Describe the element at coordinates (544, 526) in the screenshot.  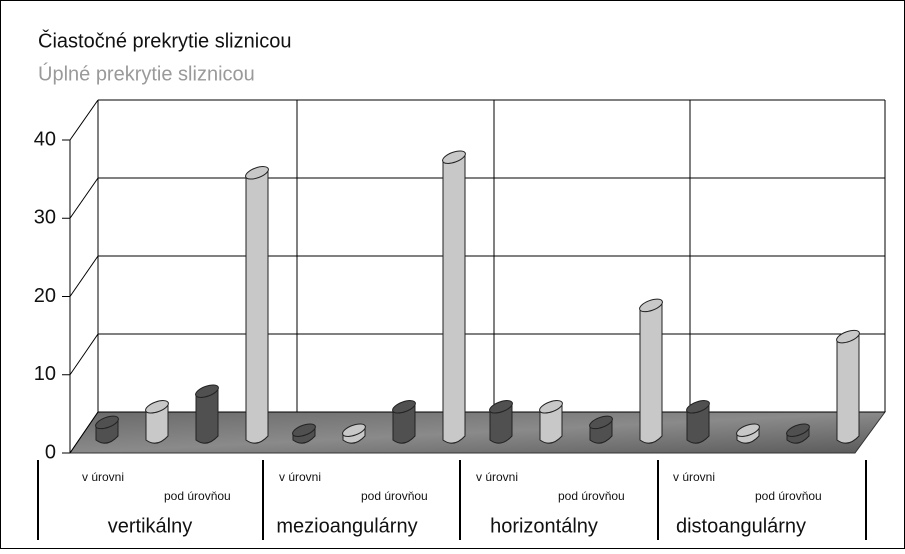
I see `group-label: horizontálny` at that location.